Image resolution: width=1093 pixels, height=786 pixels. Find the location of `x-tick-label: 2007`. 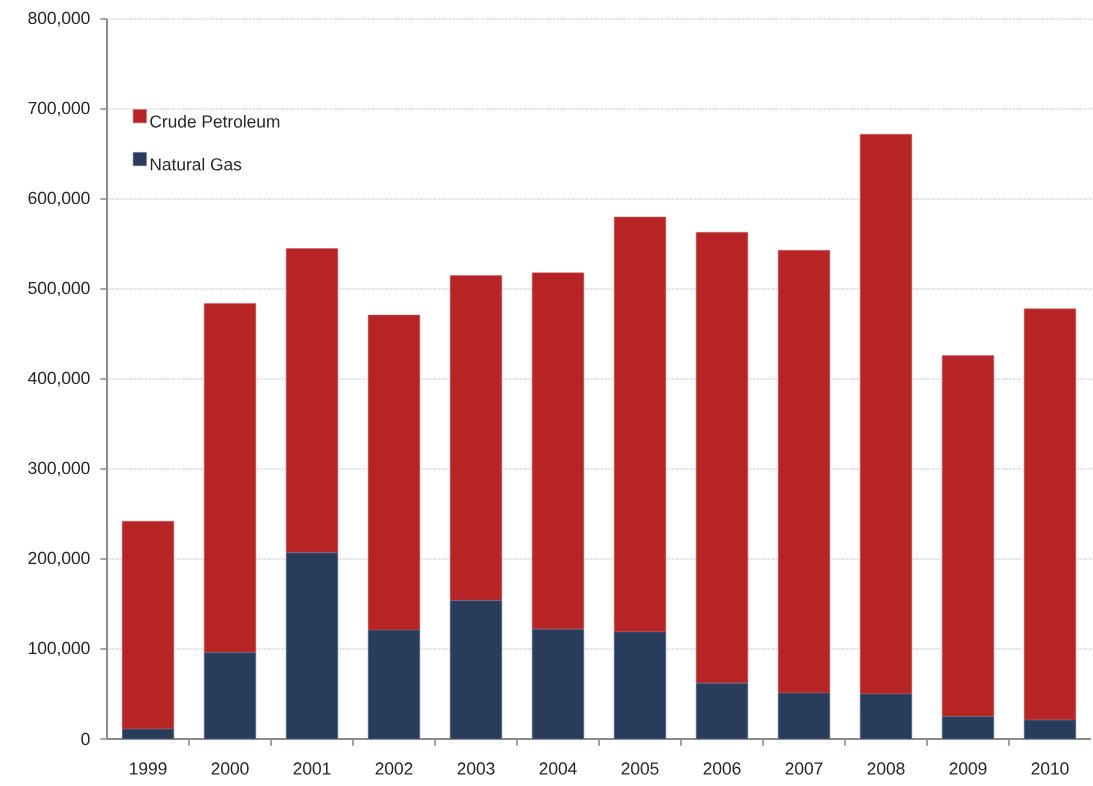

x-tick-label: 2007 is located at coordinates (804, 768).